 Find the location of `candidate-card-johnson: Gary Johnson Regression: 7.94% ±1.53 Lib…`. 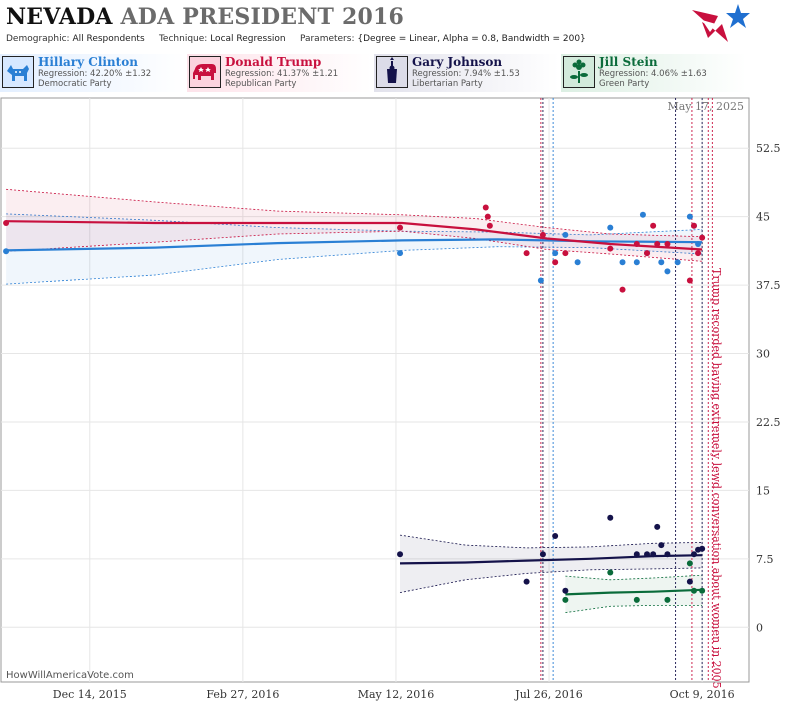

candidate-card-johnson: Gary Johnson Regression: 7.94% ±1.53 Lib… is located at coordinates (466, 73).